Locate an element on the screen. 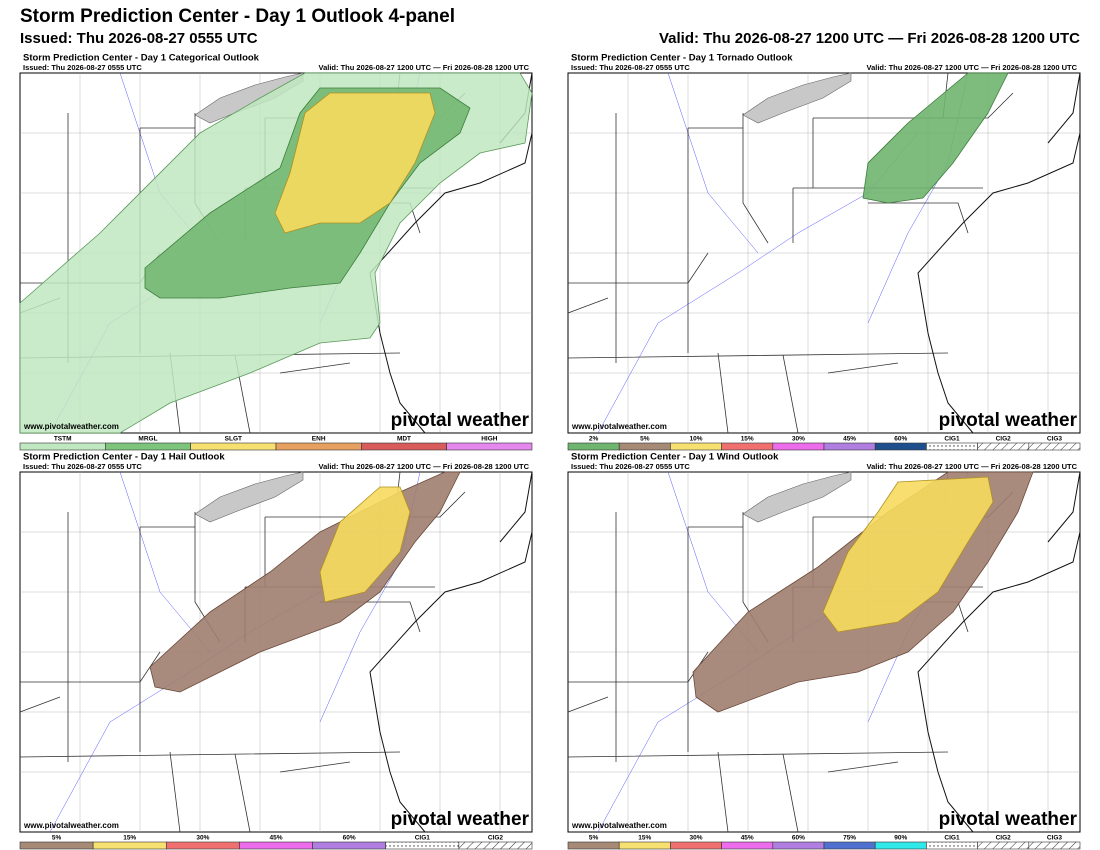 Image resolution: width=1100 pixels, height=850 pixels. legend-label: HIGH is located at coordinates (489, 439).